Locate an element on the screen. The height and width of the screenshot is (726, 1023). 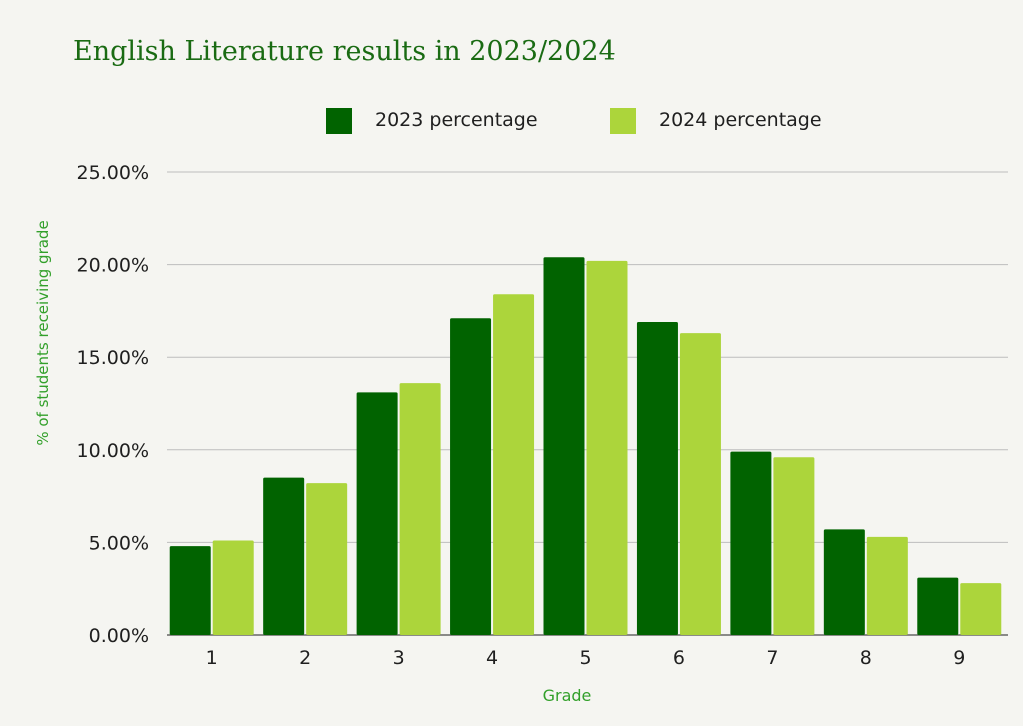
x-tick-label: 4 is located at coordinates (492, 658).